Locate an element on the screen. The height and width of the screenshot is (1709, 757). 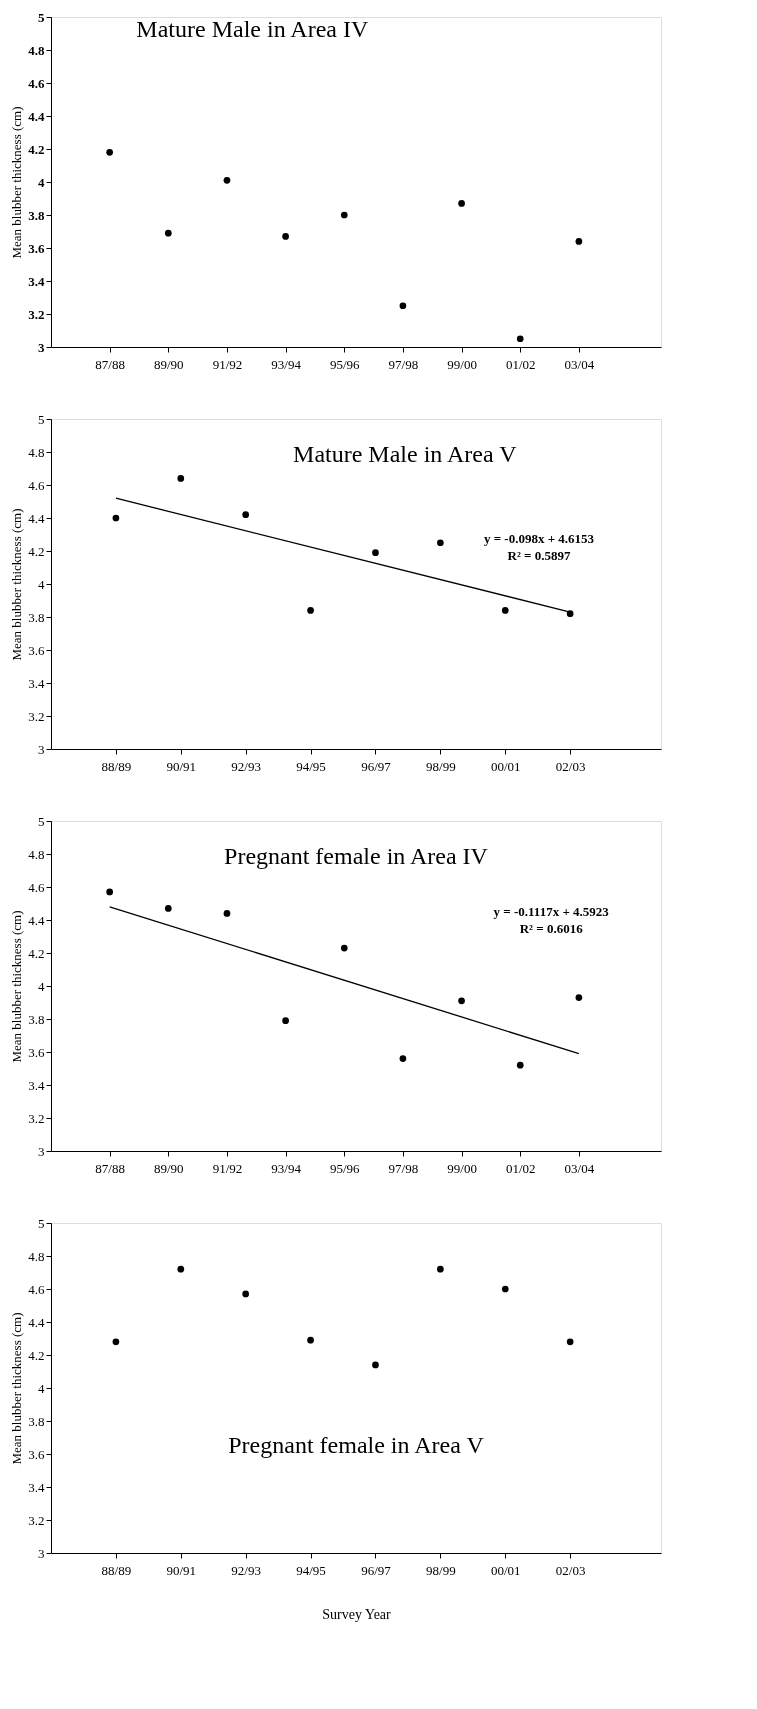
annotation: R² = 0.6016 is located at coordinates (551, 928).